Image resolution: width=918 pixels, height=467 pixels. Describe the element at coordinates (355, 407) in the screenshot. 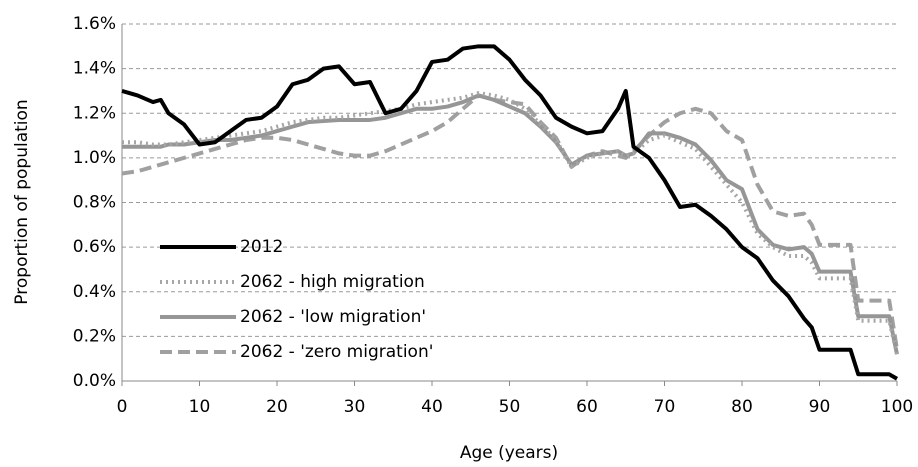

I see `x-tick-label: 30` at that location.